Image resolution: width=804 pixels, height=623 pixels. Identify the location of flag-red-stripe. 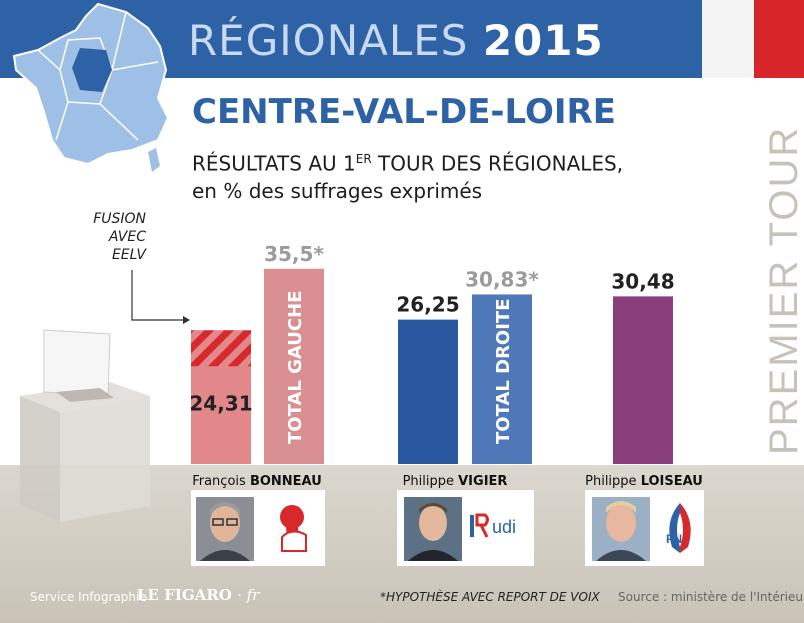
(779, 39).